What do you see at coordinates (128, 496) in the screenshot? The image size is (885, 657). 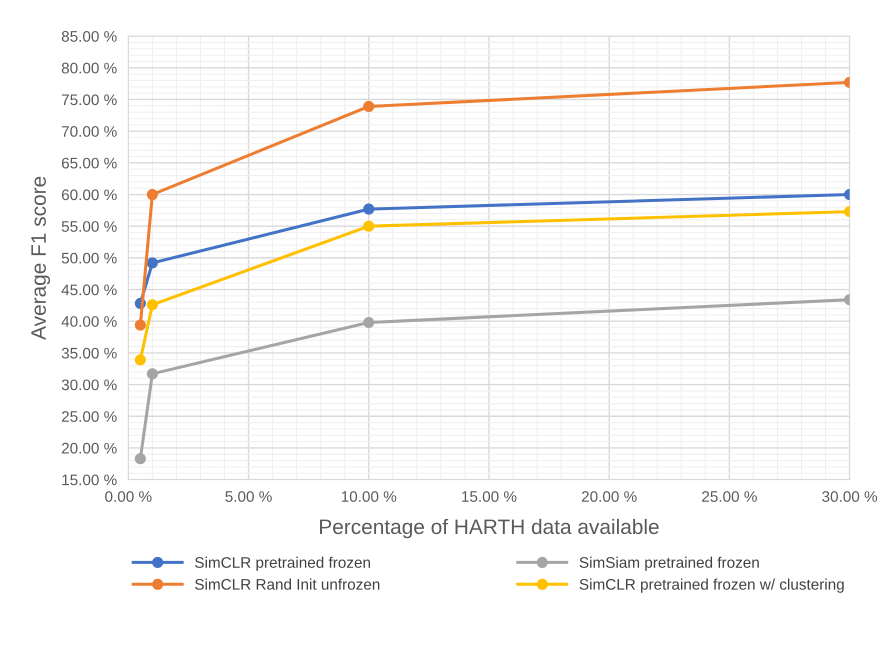 I see `x-tick-label: 0.00 %` at bounding box center [128, 496].